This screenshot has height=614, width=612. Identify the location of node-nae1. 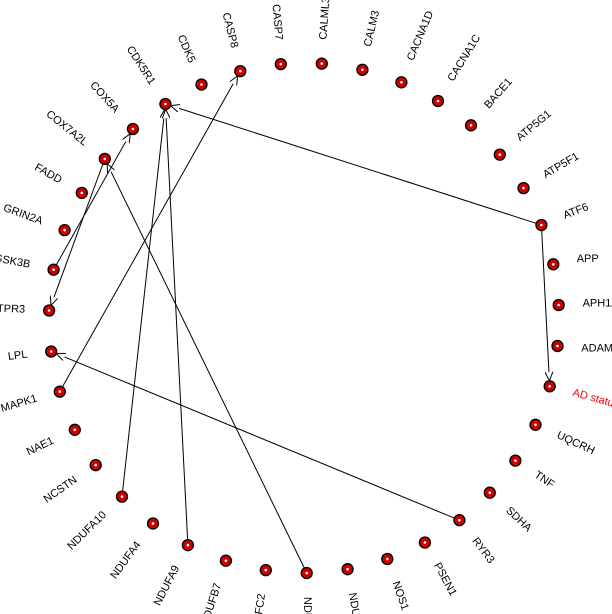
(74, 429).